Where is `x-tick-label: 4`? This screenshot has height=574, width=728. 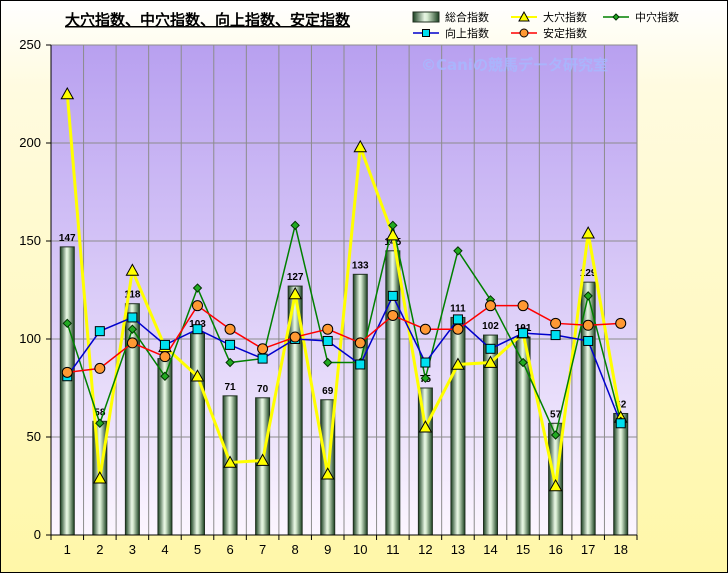
x-tick-label: 4 is located at coordinates (164, 549).